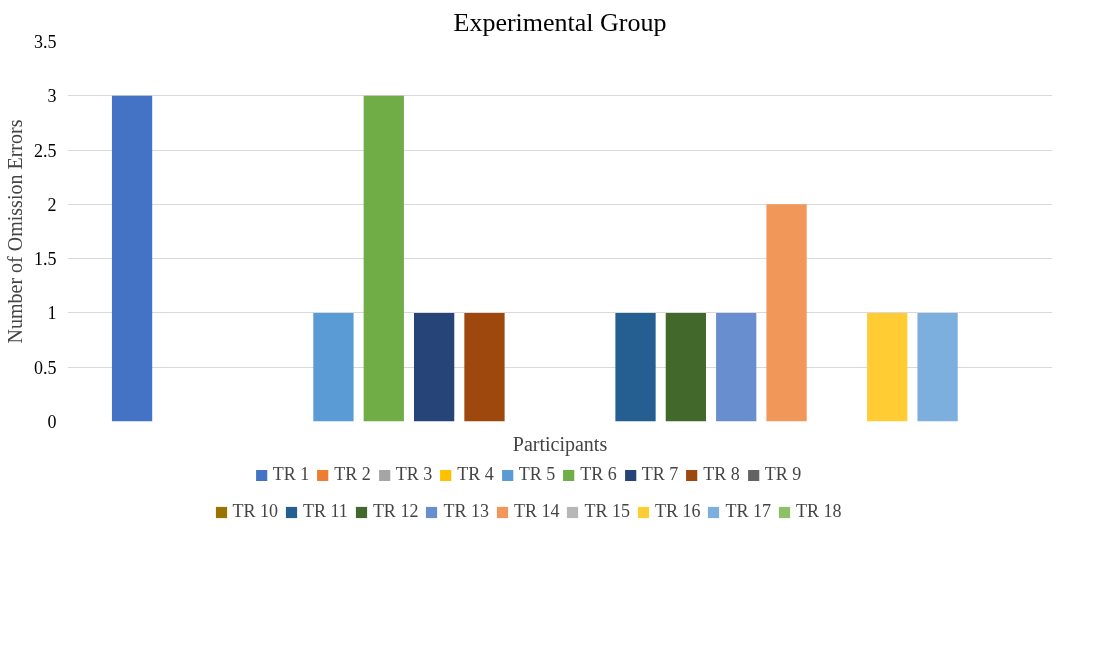 The image size is (1104, 650). I want to click on legend-label: TR 6, so click(598, 474).